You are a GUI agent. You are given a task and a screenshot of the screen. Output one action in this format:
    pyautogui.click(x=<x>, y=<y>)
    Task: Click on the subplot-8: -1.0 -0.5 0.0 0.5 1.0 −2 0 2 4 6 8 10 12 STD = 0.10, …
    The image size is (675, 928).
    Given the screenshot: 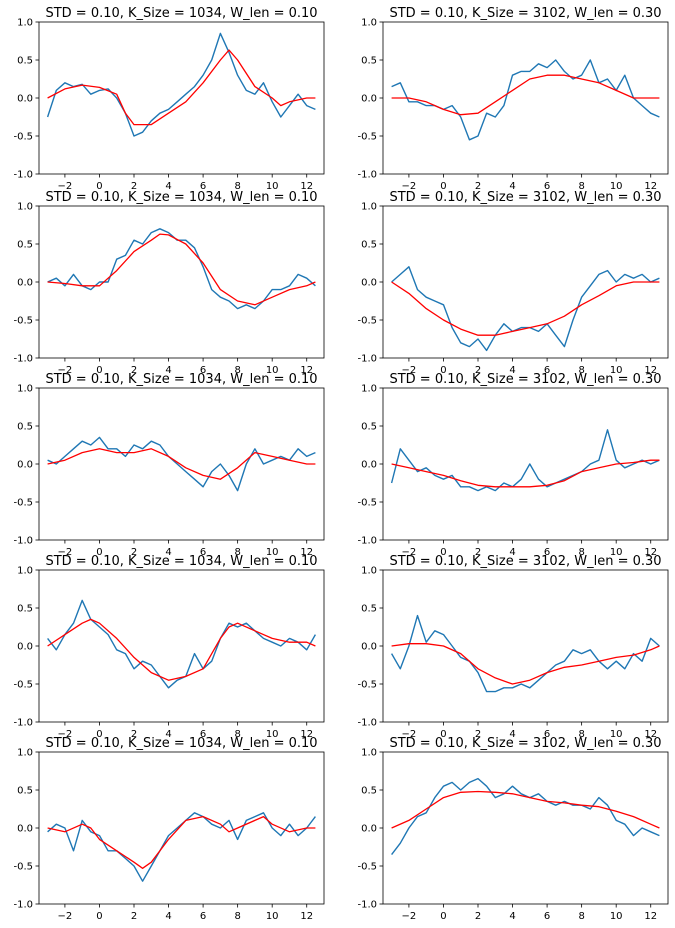 What is the action you would take?
    pyautogui.click(x=513, y=647)
    